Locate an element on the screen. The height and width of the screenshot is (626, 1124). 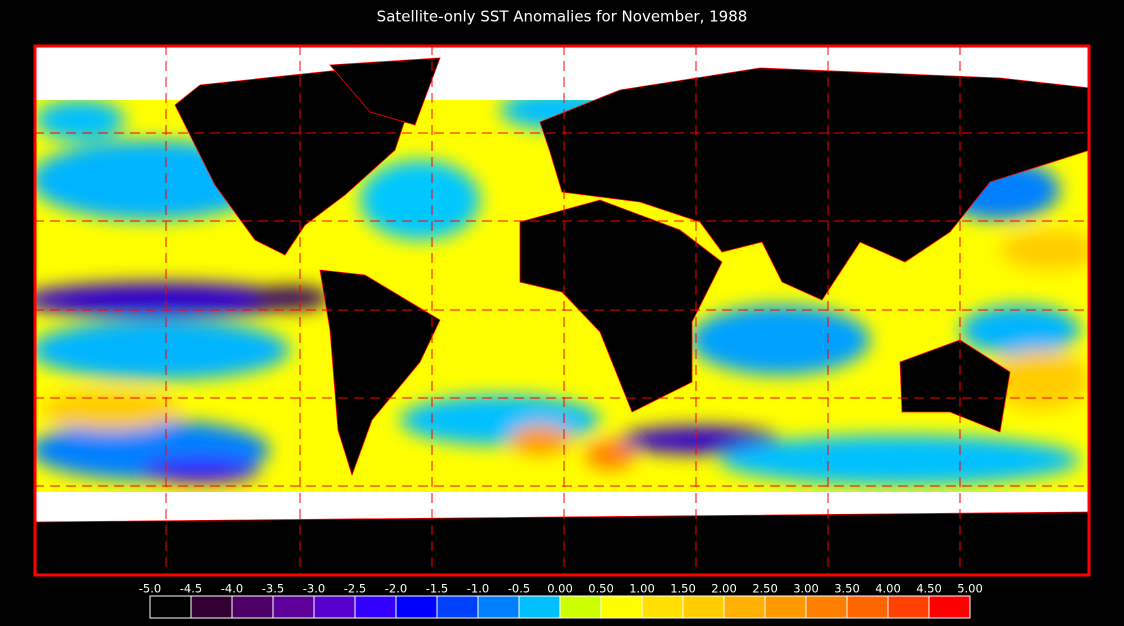
colorbar-label: 3.50 is located at coordinates (847, 589).